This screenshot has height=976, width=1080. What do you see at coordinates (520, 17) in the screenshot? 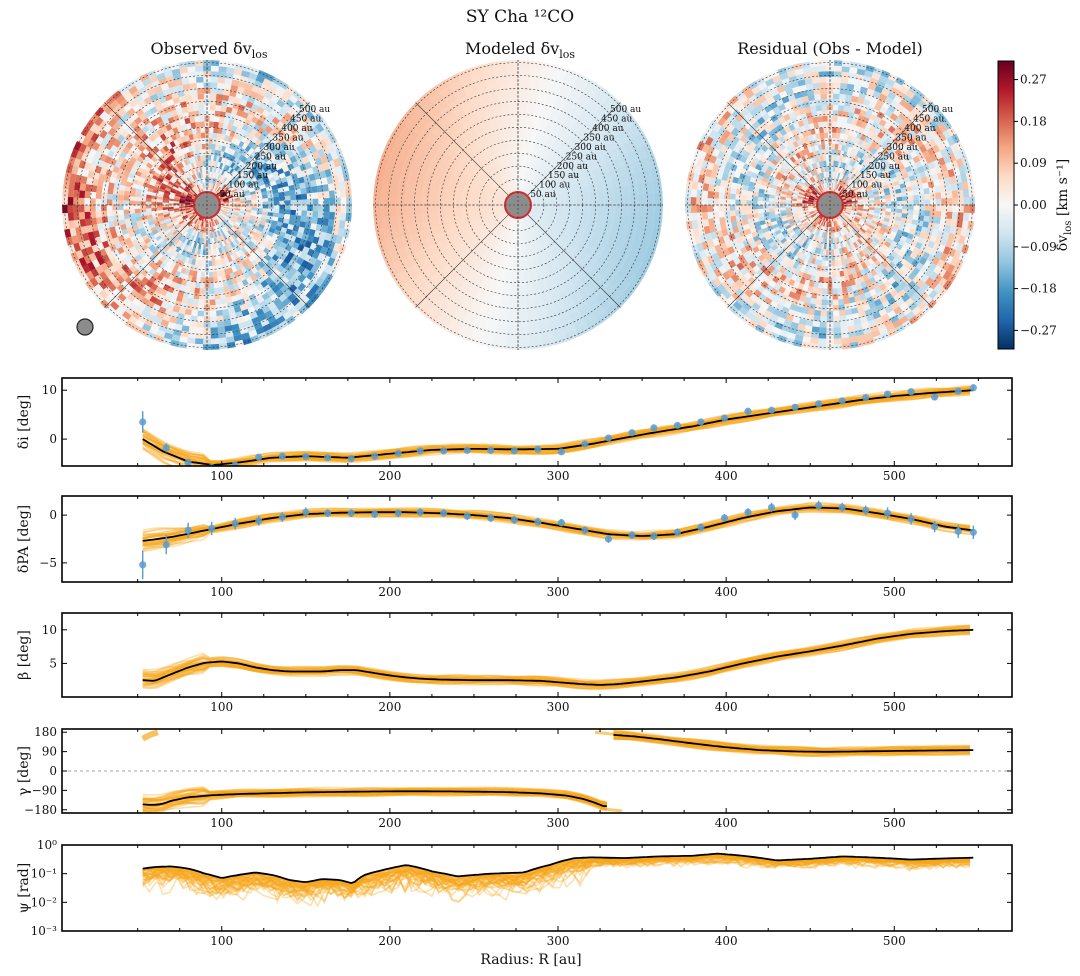
I see `figure-title: SY Cha ¹²CO` at bounding box center [520, 17].